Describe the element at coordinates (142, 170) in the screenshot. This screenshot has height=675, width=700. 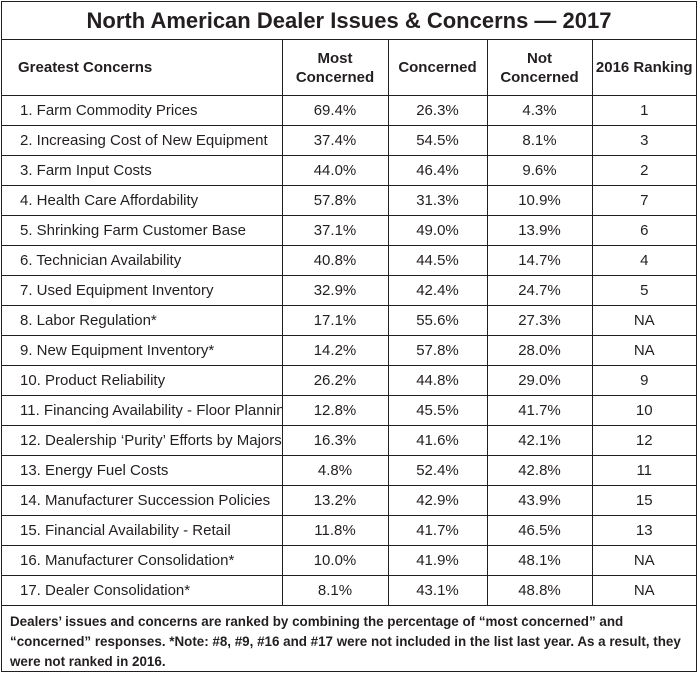
I see `concern-cell: 3. Farm Input Costs` at that location.